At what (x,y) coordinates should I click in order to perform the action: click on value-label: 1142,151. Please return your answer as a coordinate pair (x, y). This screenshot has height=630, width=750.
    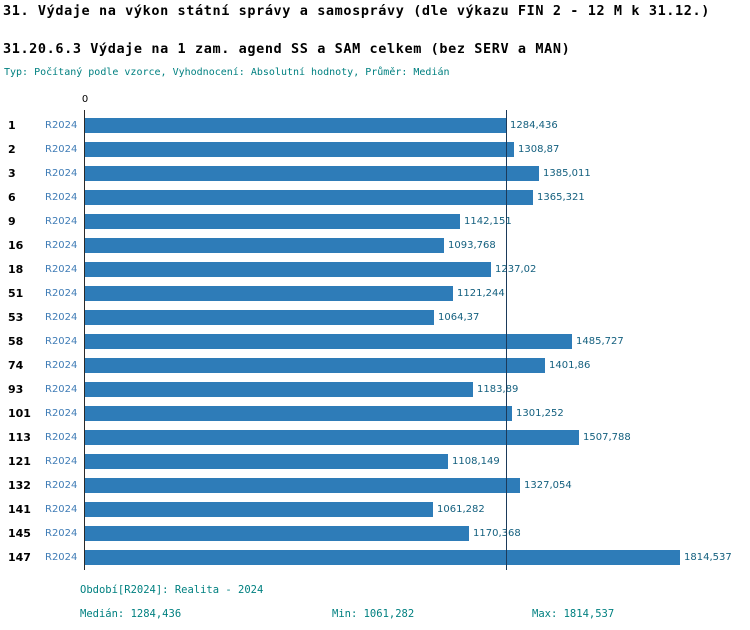
    Looking at the image, I should click on (488, 221).